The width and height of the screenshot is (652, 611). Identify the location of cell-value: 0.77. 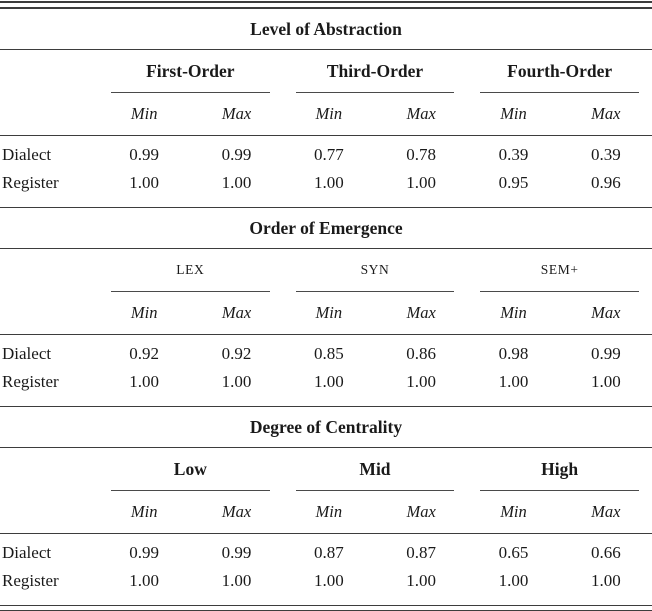
(328, 154).